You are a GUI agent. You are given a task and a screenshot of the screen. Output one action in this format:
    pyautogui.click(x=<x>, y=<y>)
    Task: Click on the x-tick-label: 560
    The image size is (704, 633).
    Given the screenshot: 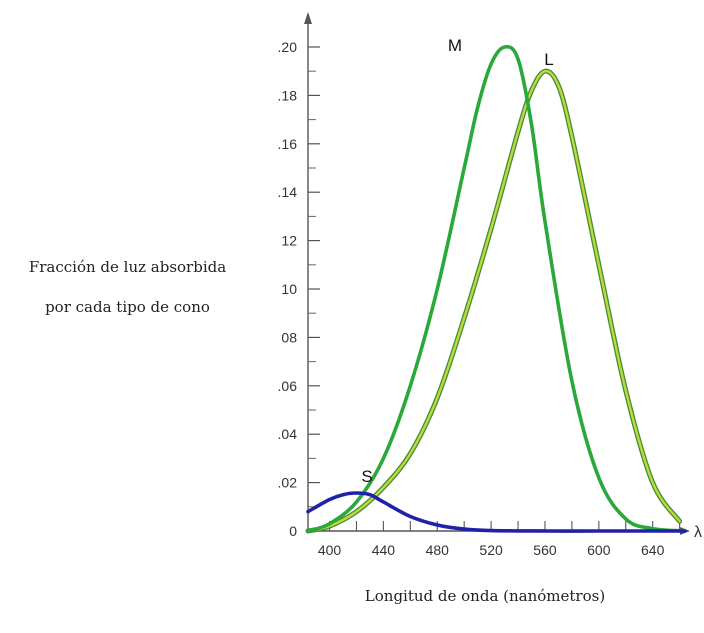 What is the action you would take?
    pyautogui.click(x=545, y=550)
    